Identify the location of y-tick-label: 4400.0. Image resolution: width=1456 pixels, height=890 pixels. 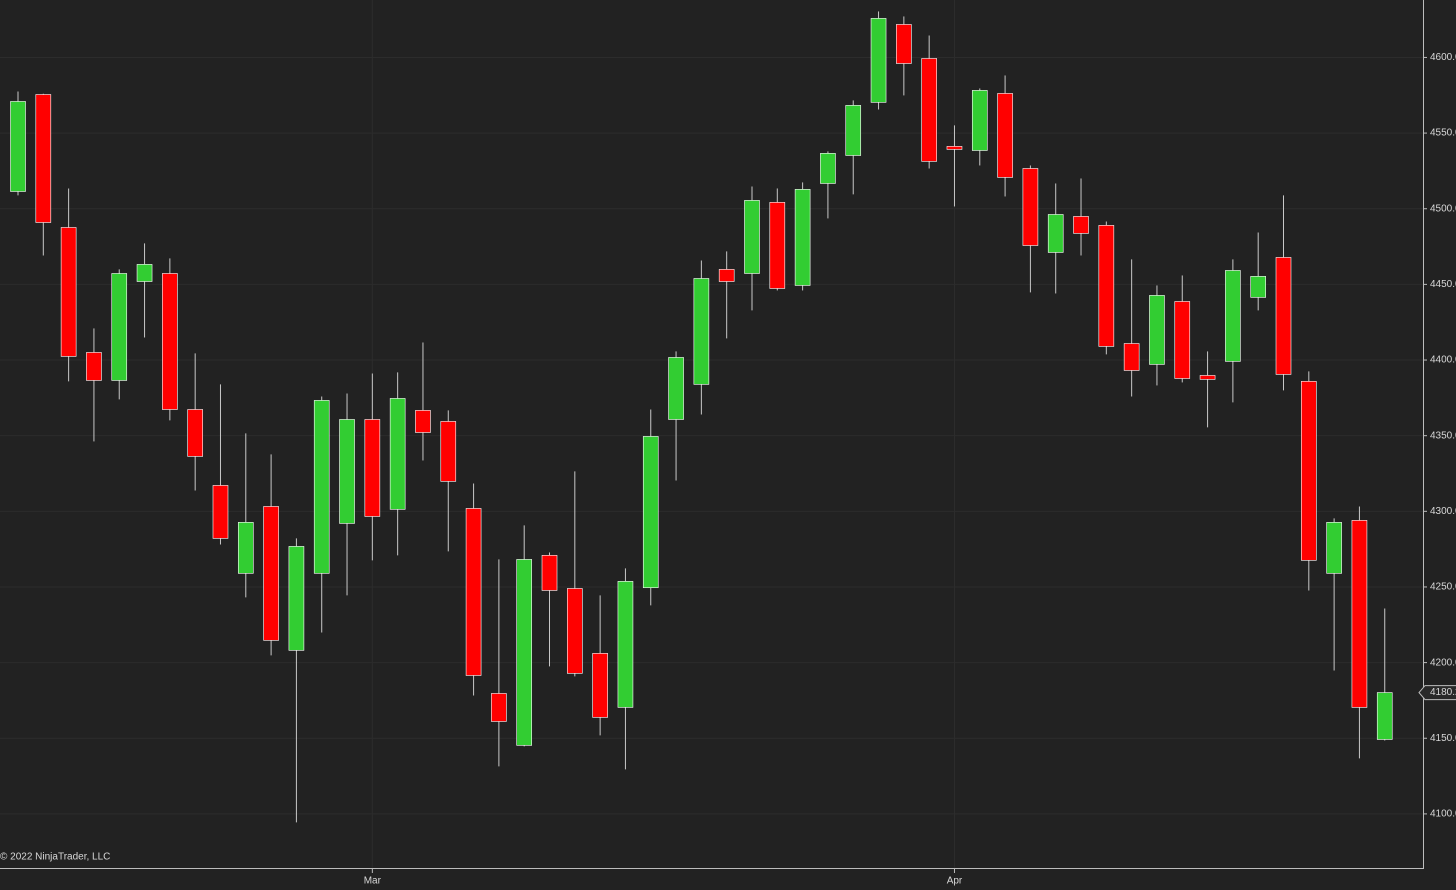
(1443, 360).